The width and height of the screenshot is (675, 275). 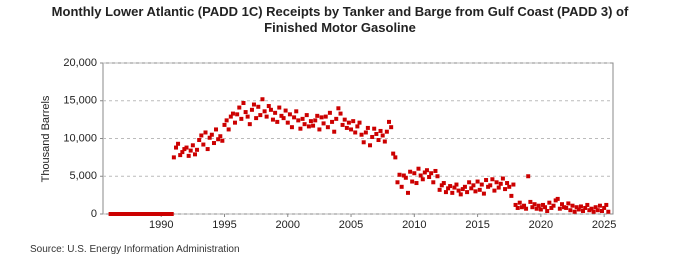 I want to click on x-tick-label: 1990, so click(x=161, y=225).